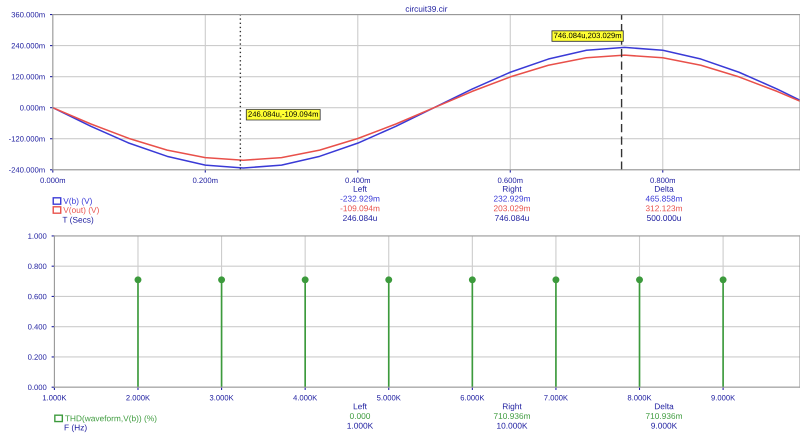  I want to click on text: 10.000K, so click(512, 425).